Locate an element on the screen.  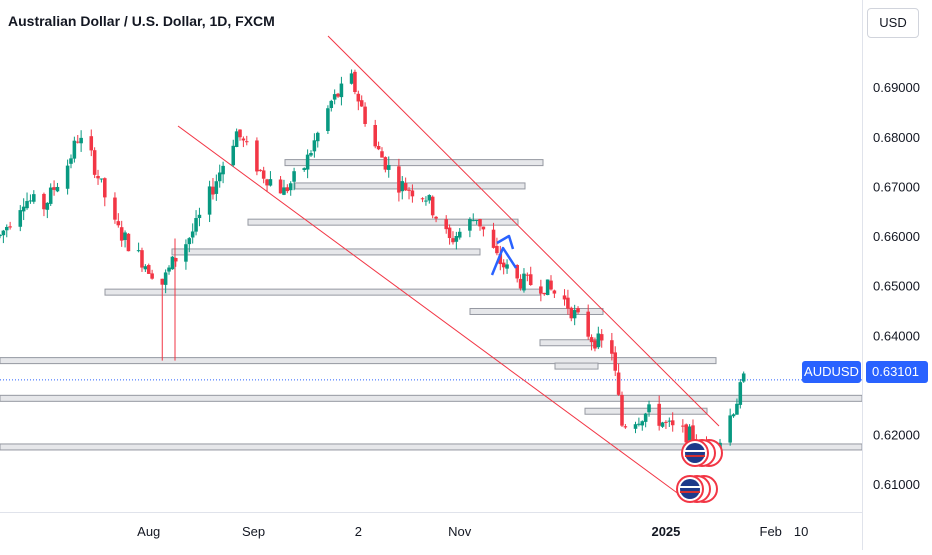
price-tick-label: 0.67000 is located at coordinates (896, 186).